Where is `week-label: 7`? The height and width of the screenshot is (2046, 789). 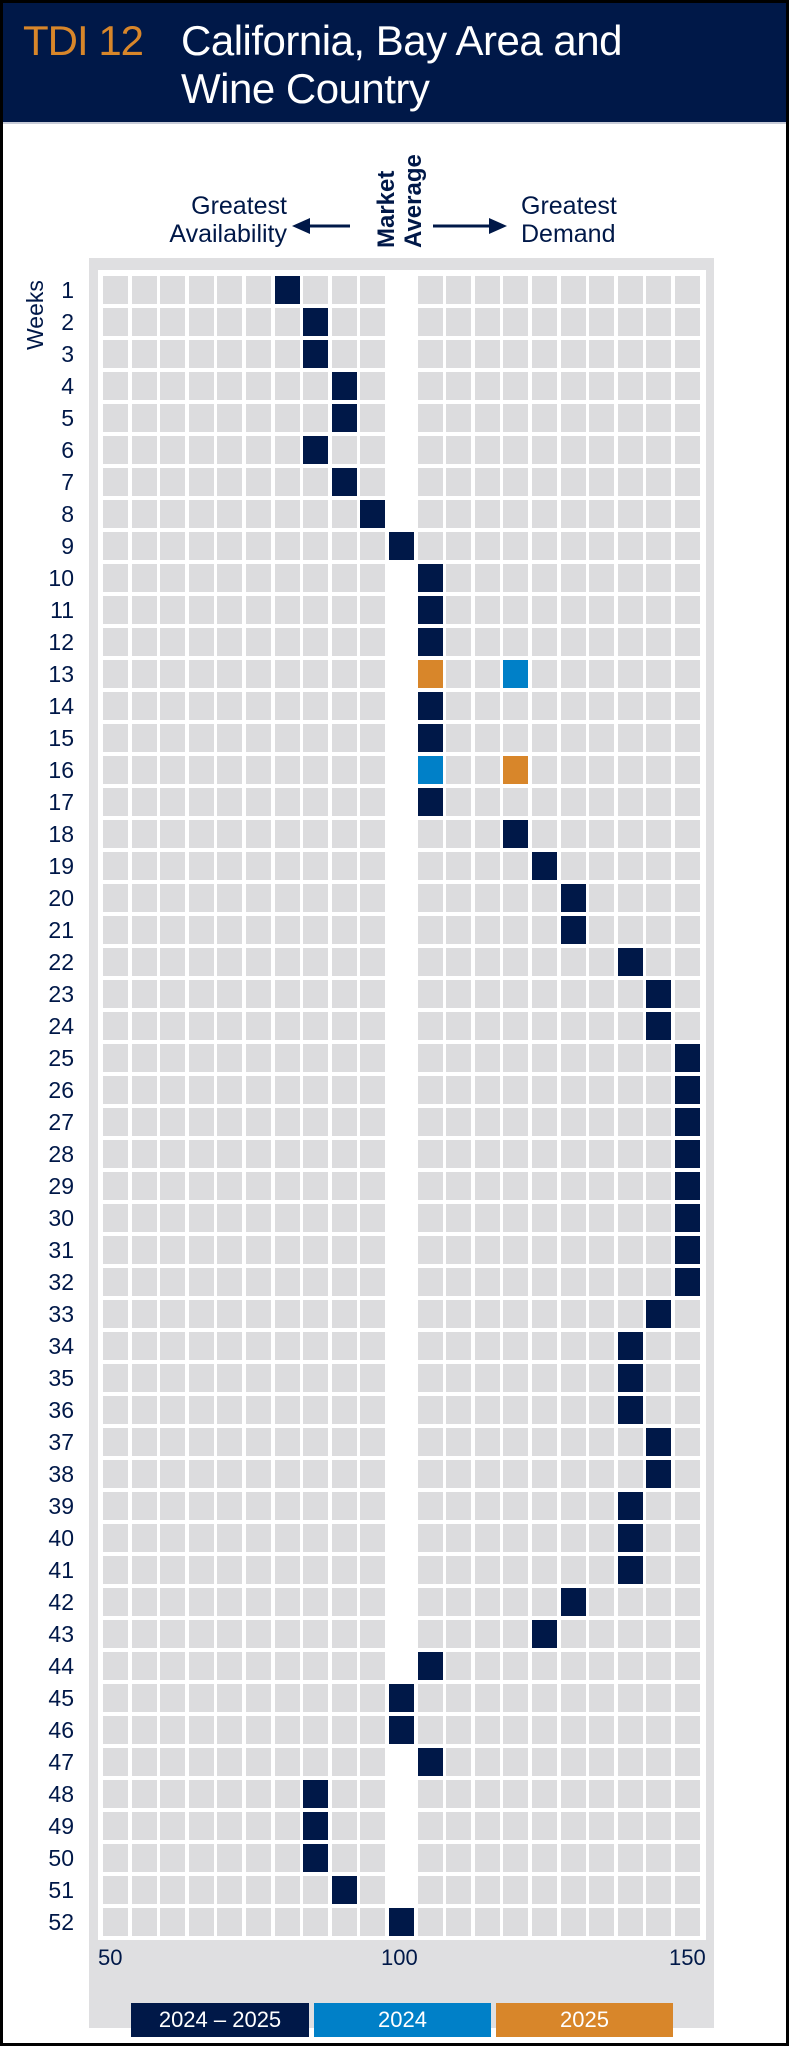 week-label: 7 is located at coordinates (67, 482).